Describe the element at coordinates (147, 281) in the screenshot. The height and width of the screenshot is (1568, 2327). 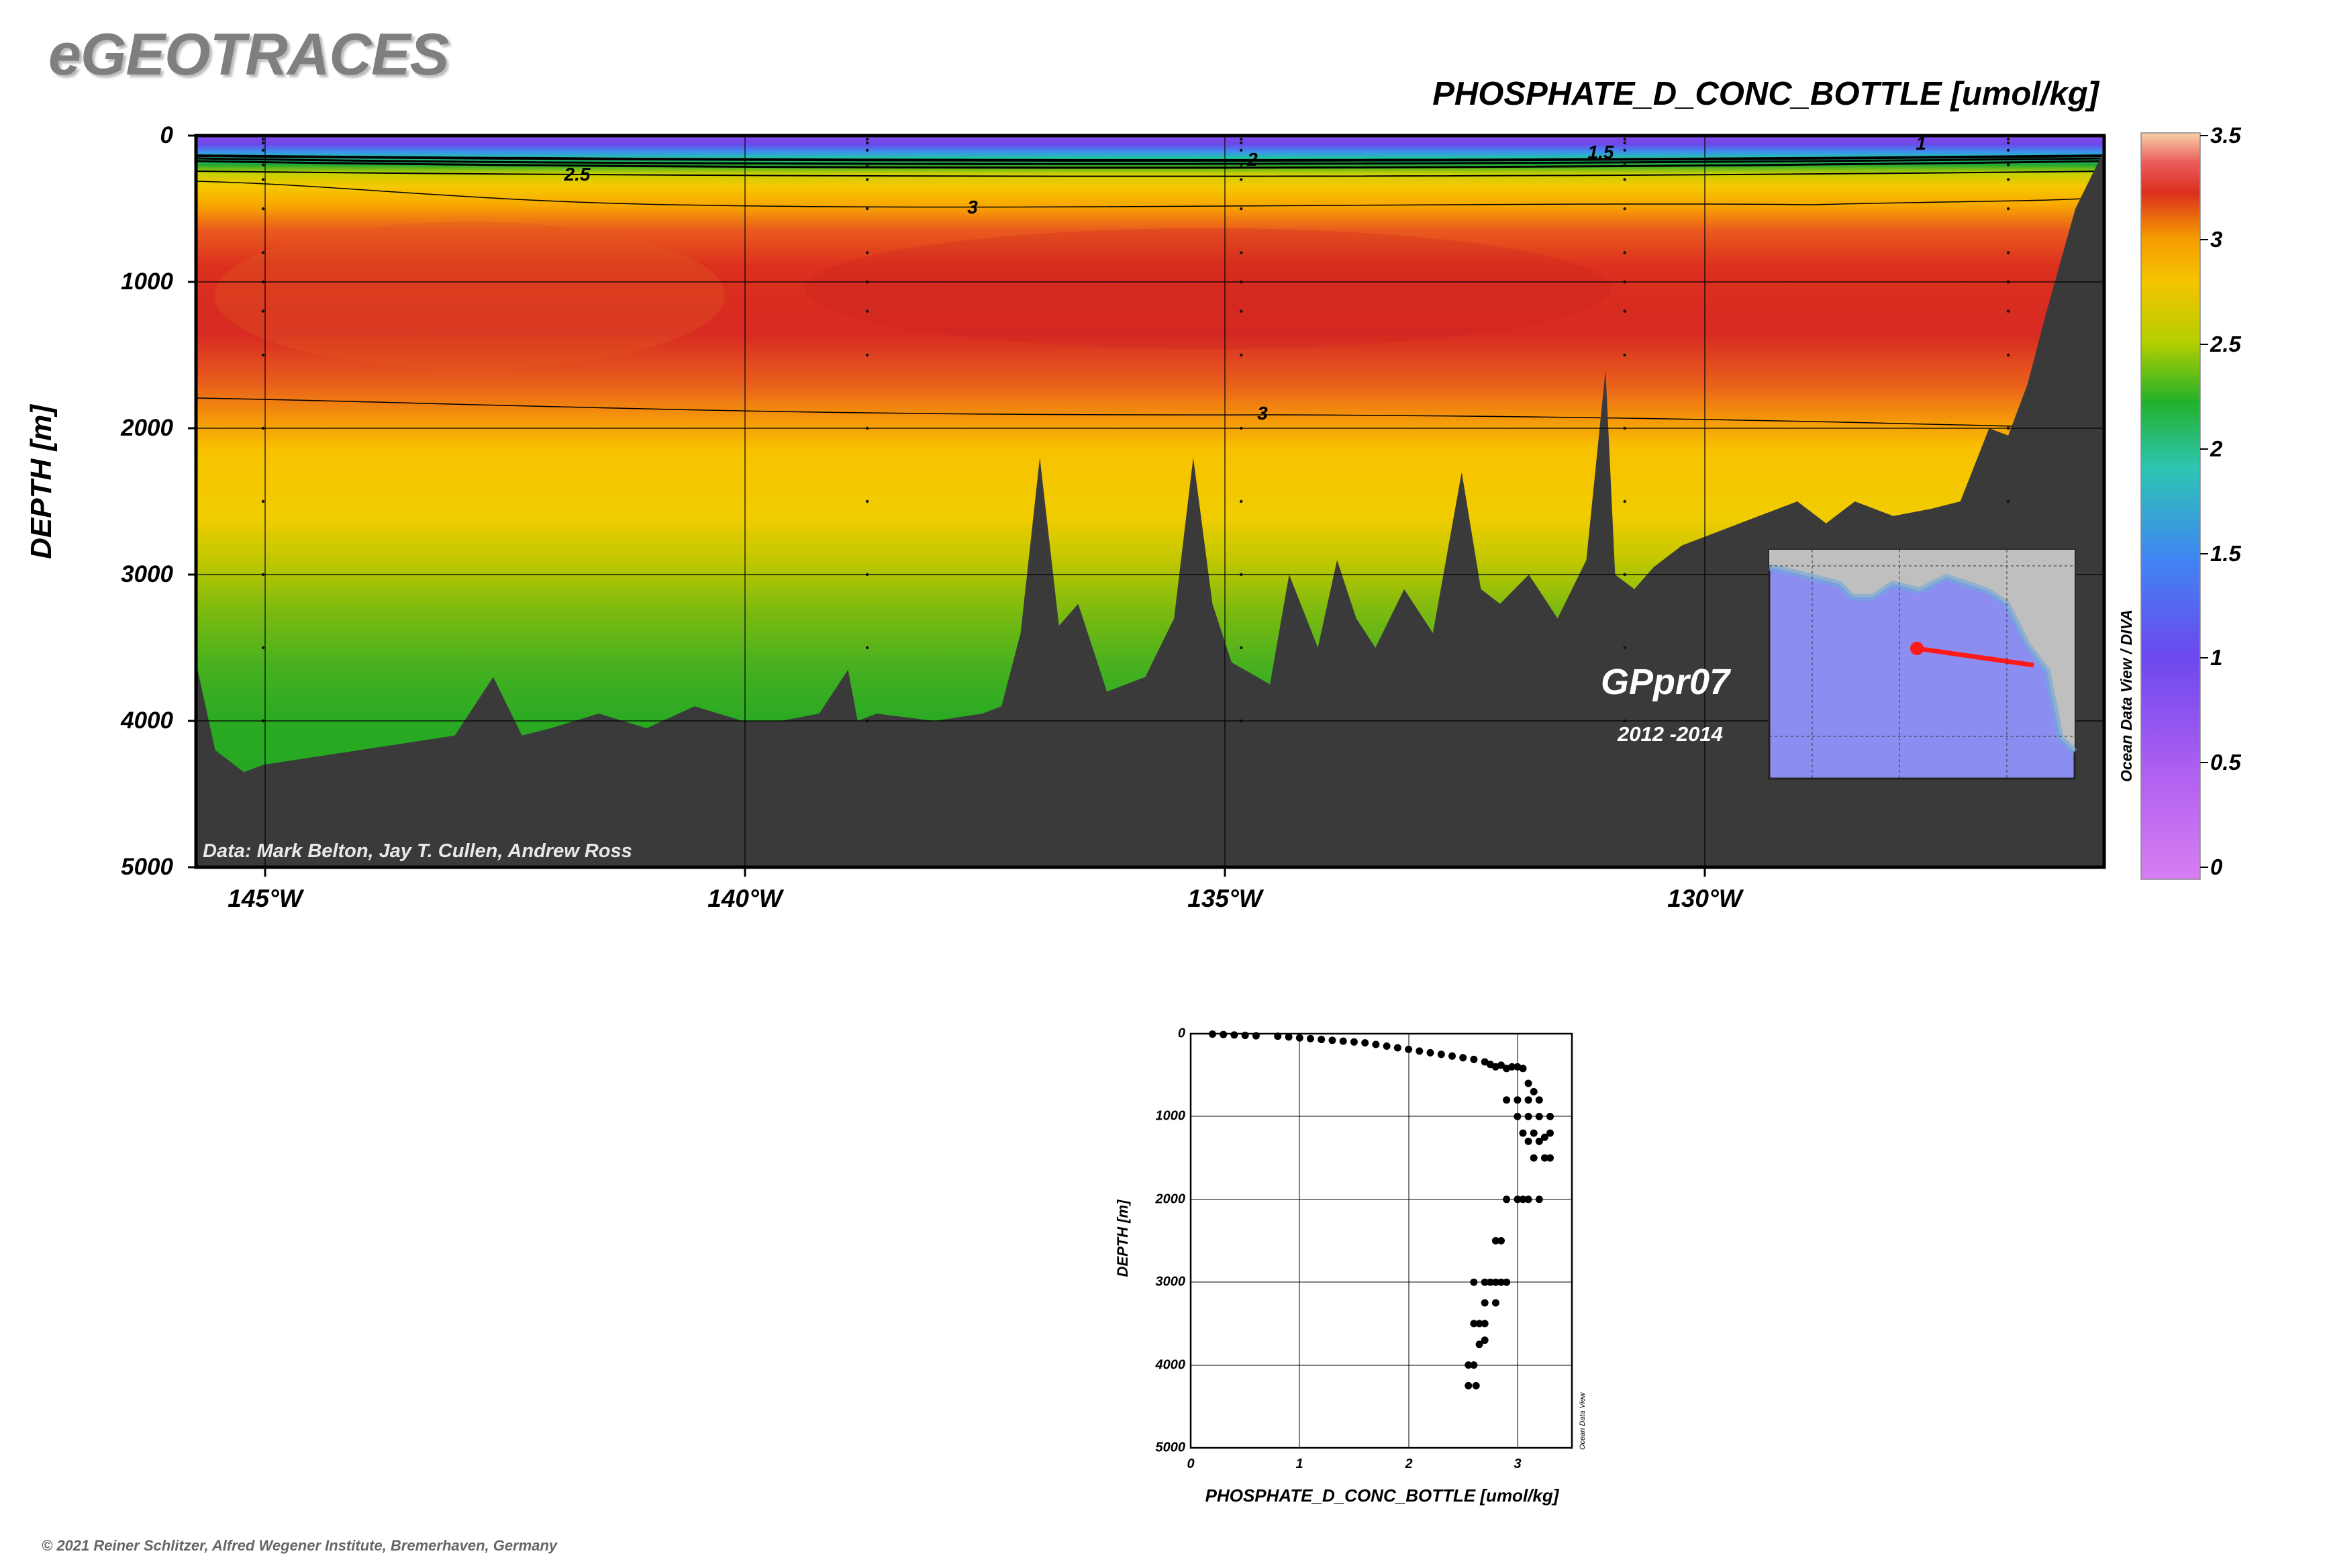
I see `depth-tick-label: 1000` at that location.